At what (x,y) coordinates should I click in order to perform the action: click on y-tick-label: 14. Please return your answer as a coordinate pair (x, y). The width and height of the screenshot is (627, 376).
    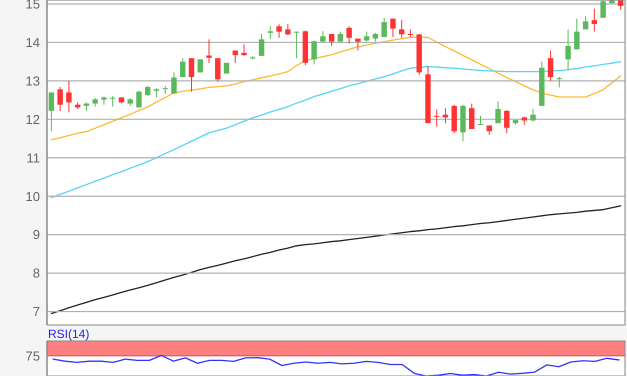
    Looking at the image, I should click on (33, 42).